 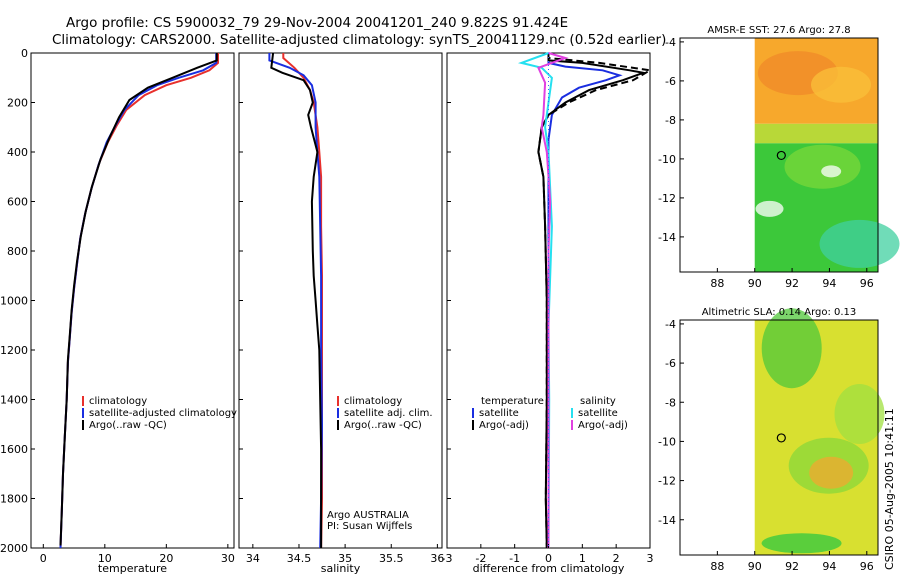 What do you see at coordinates (388, 413) in the screenshot?
I see `salinity-legend-label-1: satellite adj. clim.` at bounding box center [388, 413].